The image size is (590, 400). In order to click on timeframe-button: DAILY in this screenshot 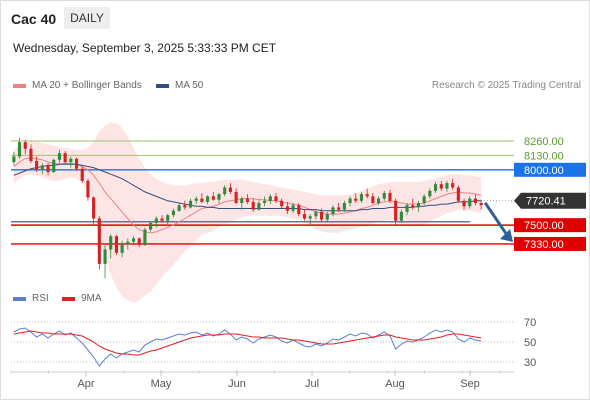, I will do `click(87, 18)`.